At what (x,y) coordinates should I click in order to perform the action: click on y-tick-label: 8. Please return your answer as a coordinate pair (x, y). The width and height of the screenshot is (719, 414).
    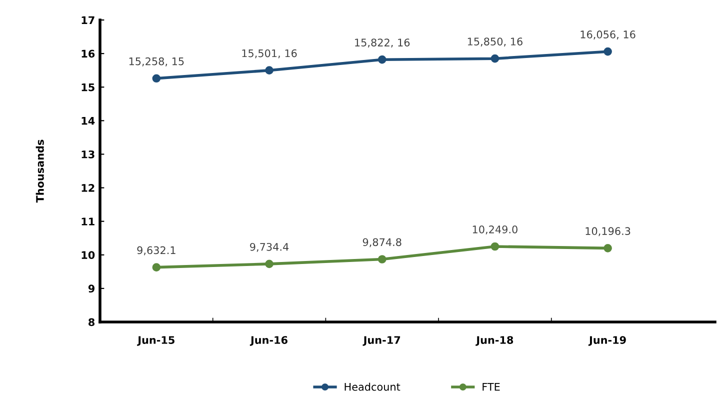
    Looking at the image, I should click on (91, 322).